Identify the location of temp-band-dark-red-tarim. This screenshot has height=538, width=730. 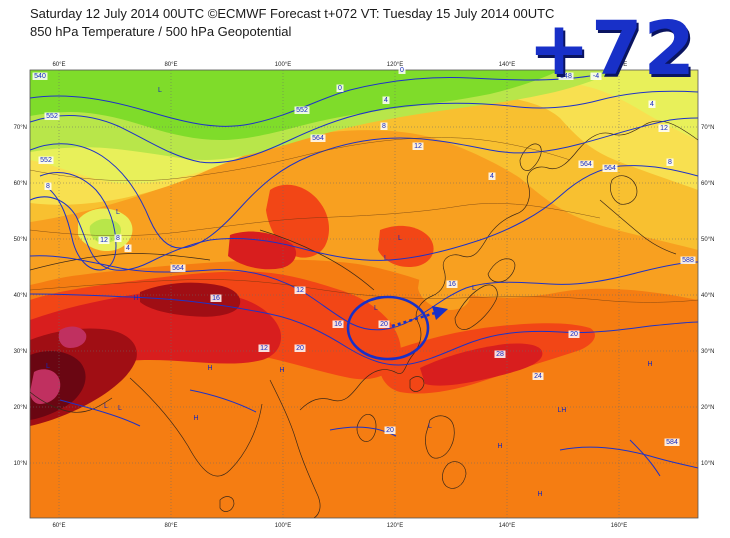
(190, 299).